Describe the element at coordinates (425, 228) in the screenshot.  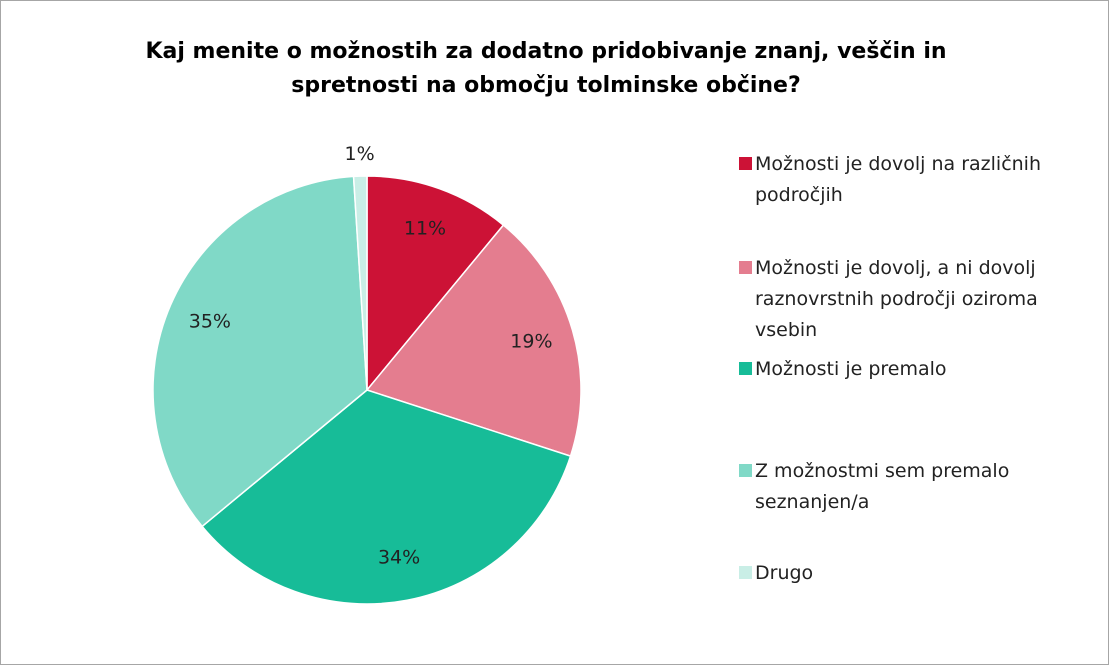
I see `data-label: 11%` at that location.